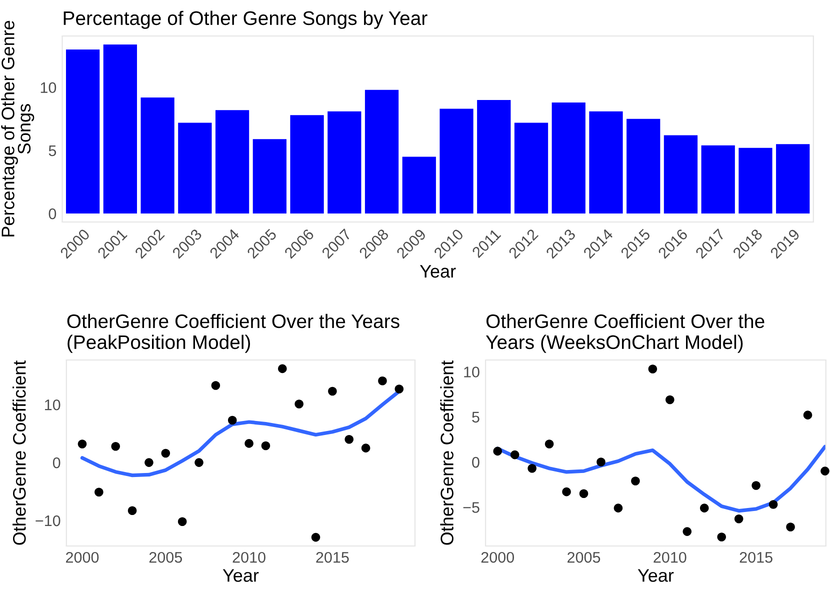 This screenshot has width=830, height=600. I want to click on chart-title: Percentage of Other Genre Songs by Year, so click(246, 19).